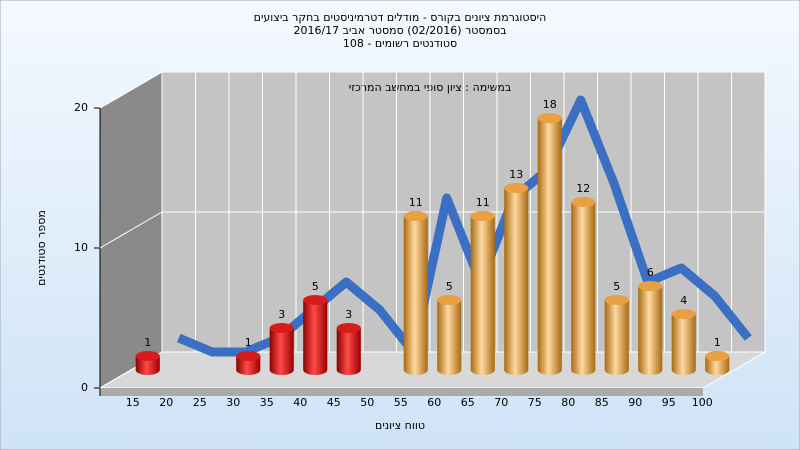 This screenshot has width=800, height=450. I want to click on x-tick-label: 70, so click(501, 402).